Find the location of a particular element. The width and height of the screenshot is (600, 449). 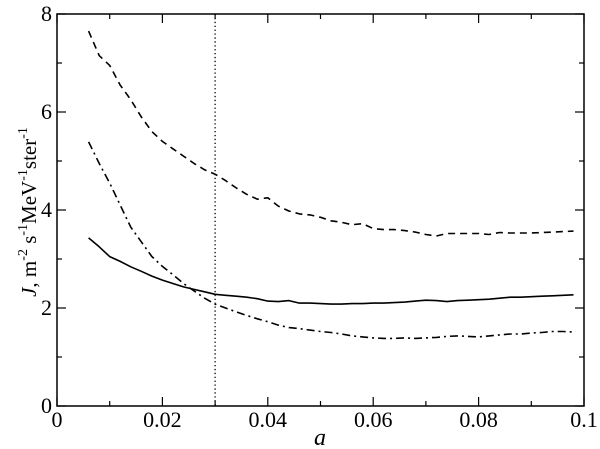

y-label-s: s is located at coordinates (29, 242).